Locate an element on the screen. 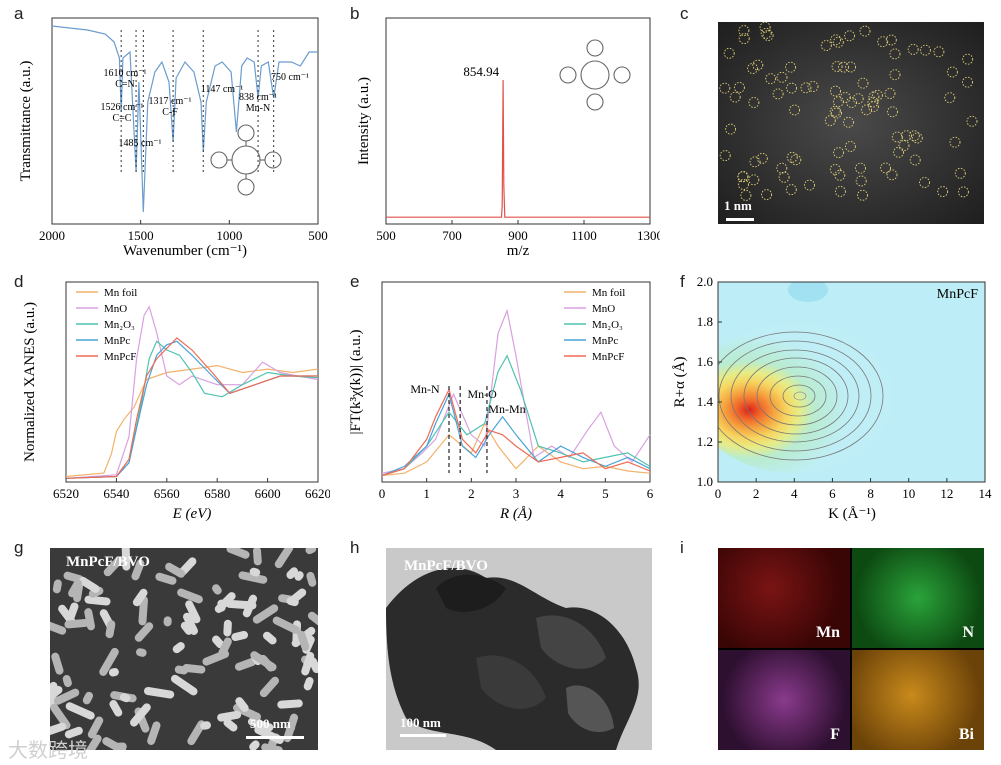 This screenshot has height=765, width=1001. axes-frame is located at coordinates (518, 121).